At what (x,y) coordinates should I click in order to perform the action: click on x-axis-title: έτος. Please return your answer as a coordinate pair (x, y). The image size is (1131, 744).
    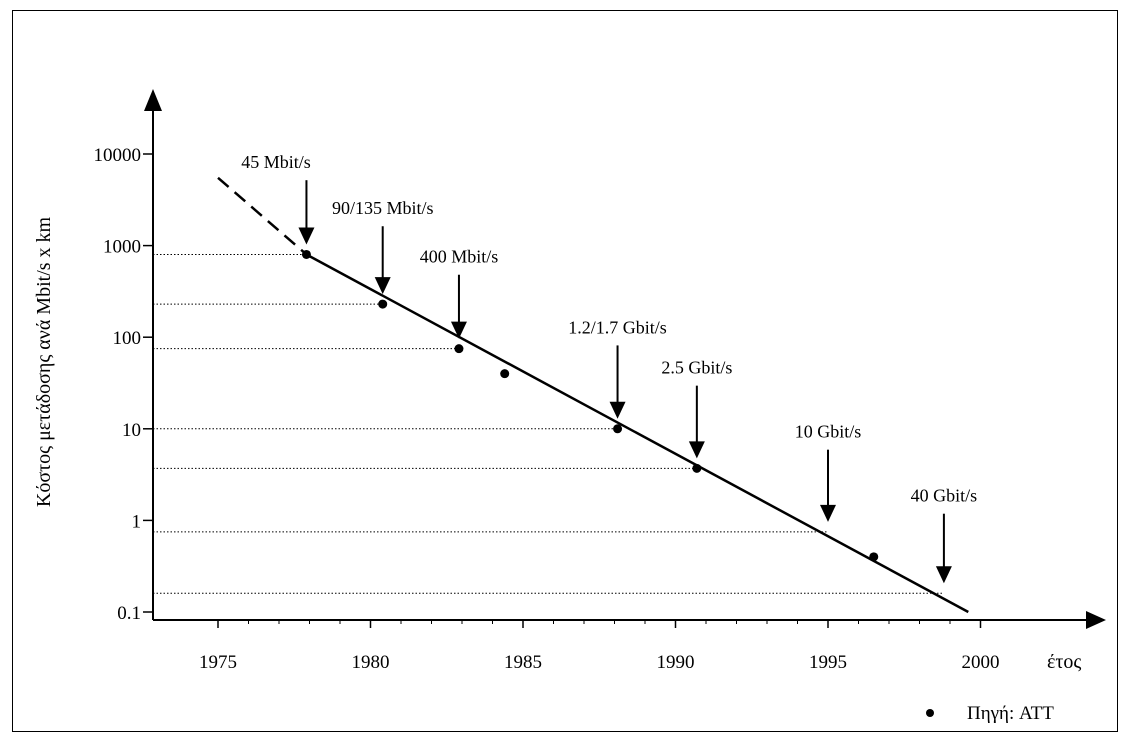
    Looking at the image, I should click on (1064, 662).